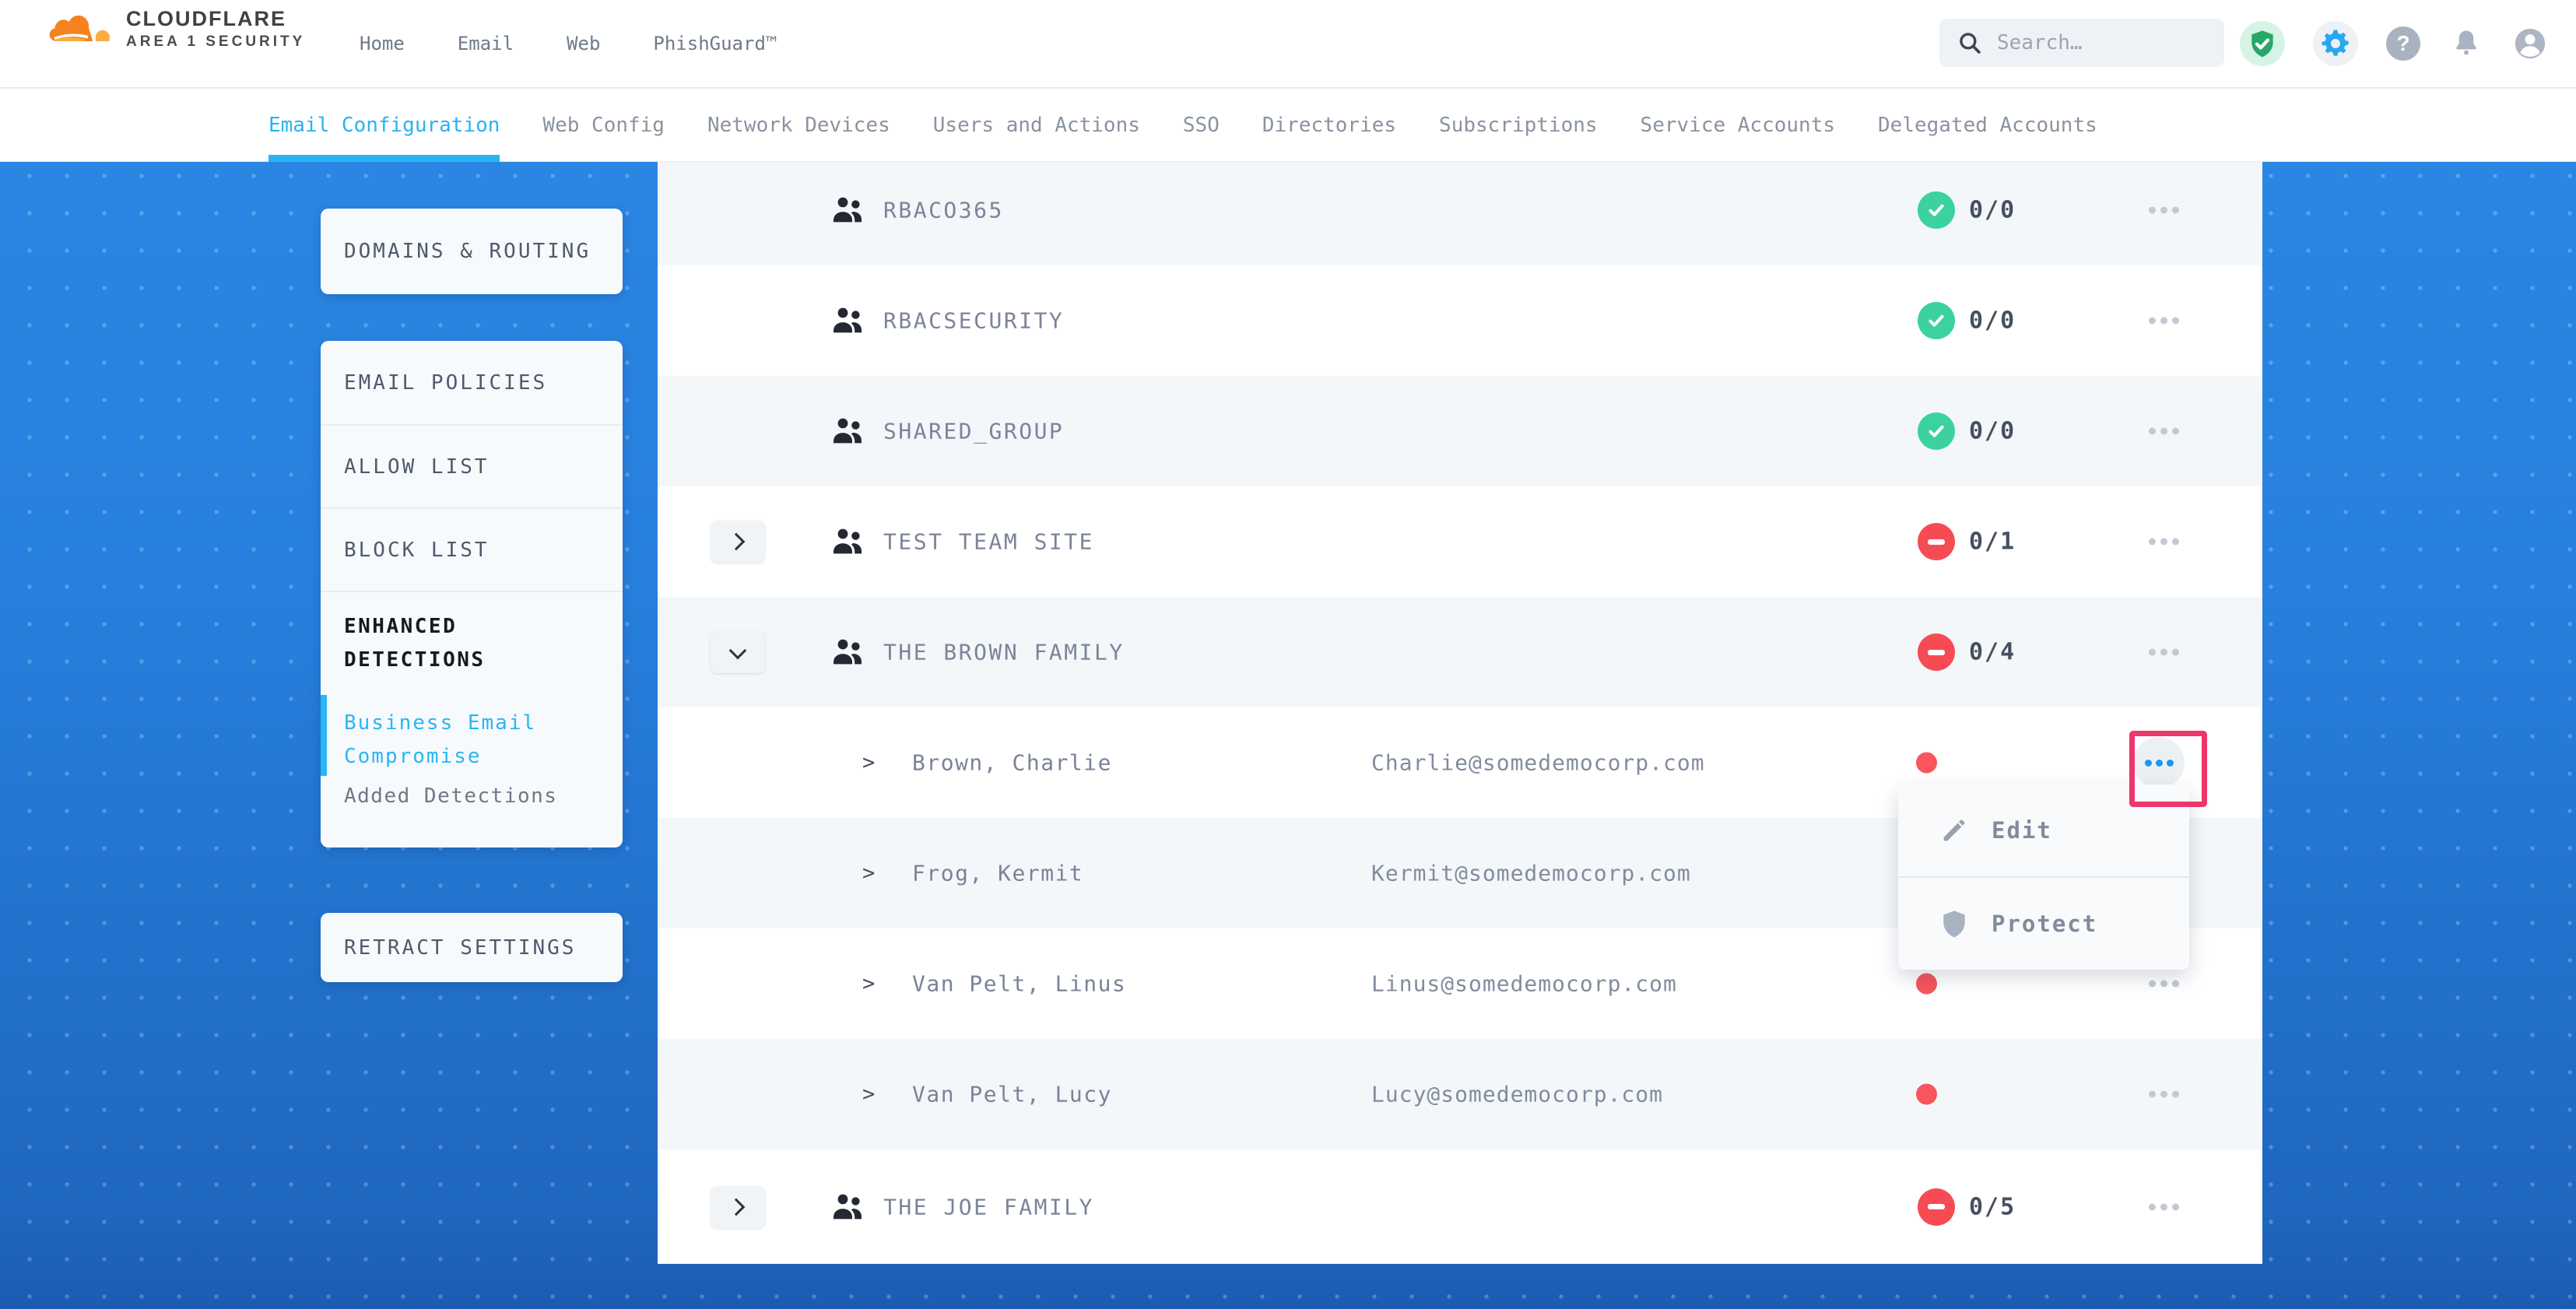 This screenshot has height=1309, width=2576. I want to click on sidebar-item-business-email-compromise: Business Email Compromise, so click(472, 739).